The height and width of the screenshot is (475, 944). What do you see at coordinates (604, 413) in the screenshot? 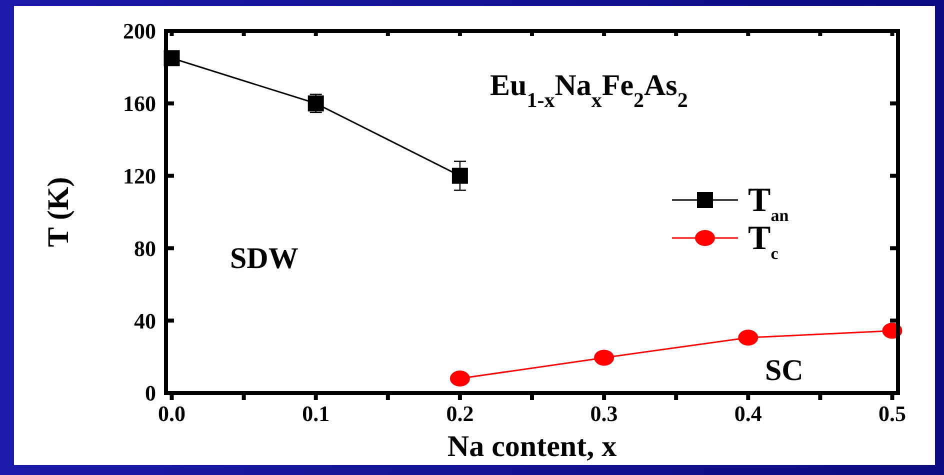
I see `x-tick-label: 0.3` at bounding box center [604, 413].